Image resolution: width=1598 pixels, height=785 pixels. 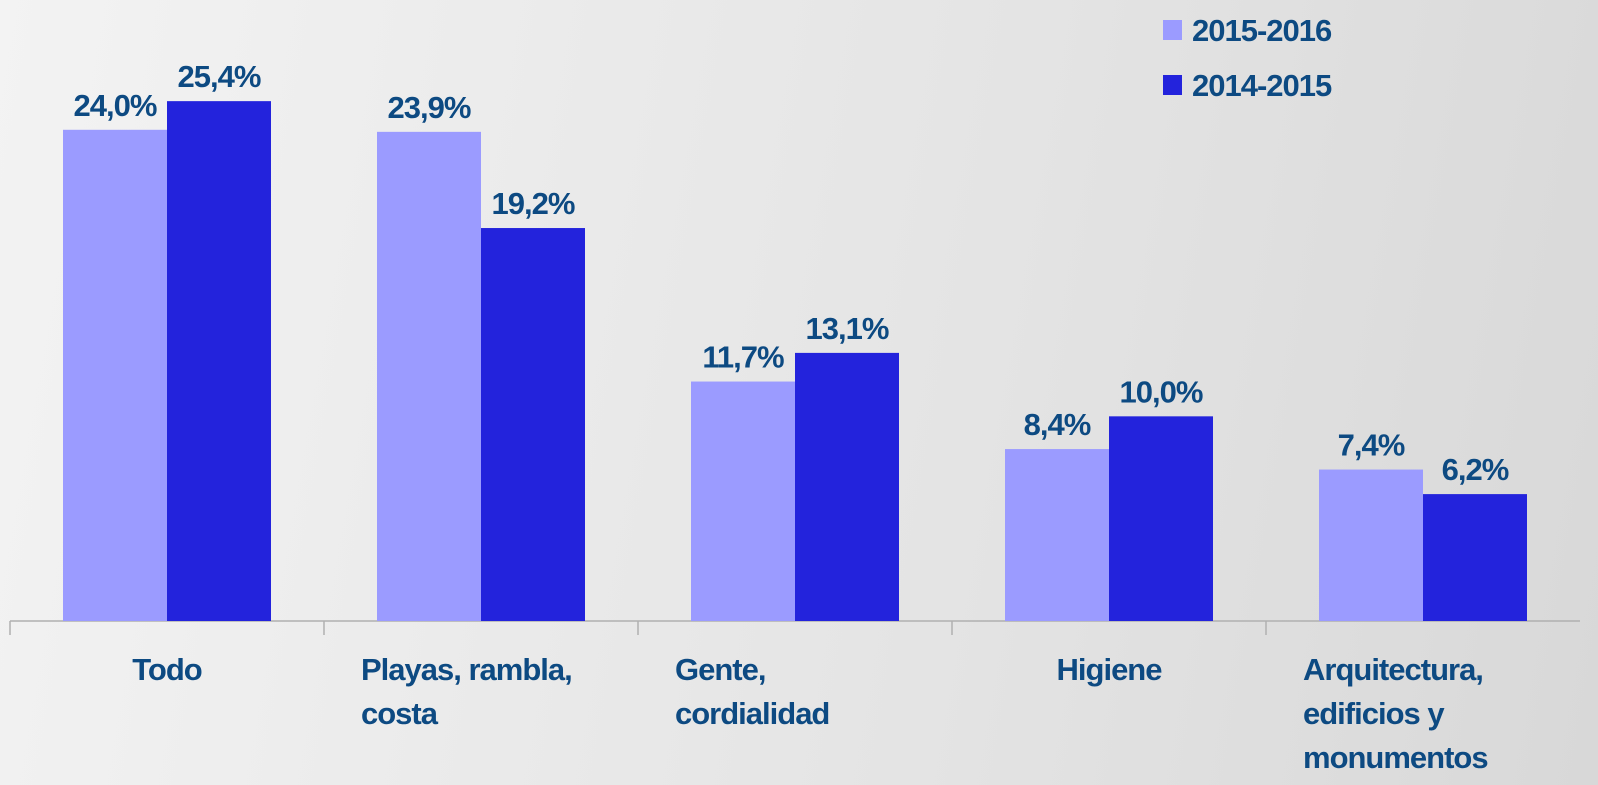 What do you see at coordinates (1371, 445) in the screenshot?
I see `value-label: 7,4%` at bounding box center [1371, 445].